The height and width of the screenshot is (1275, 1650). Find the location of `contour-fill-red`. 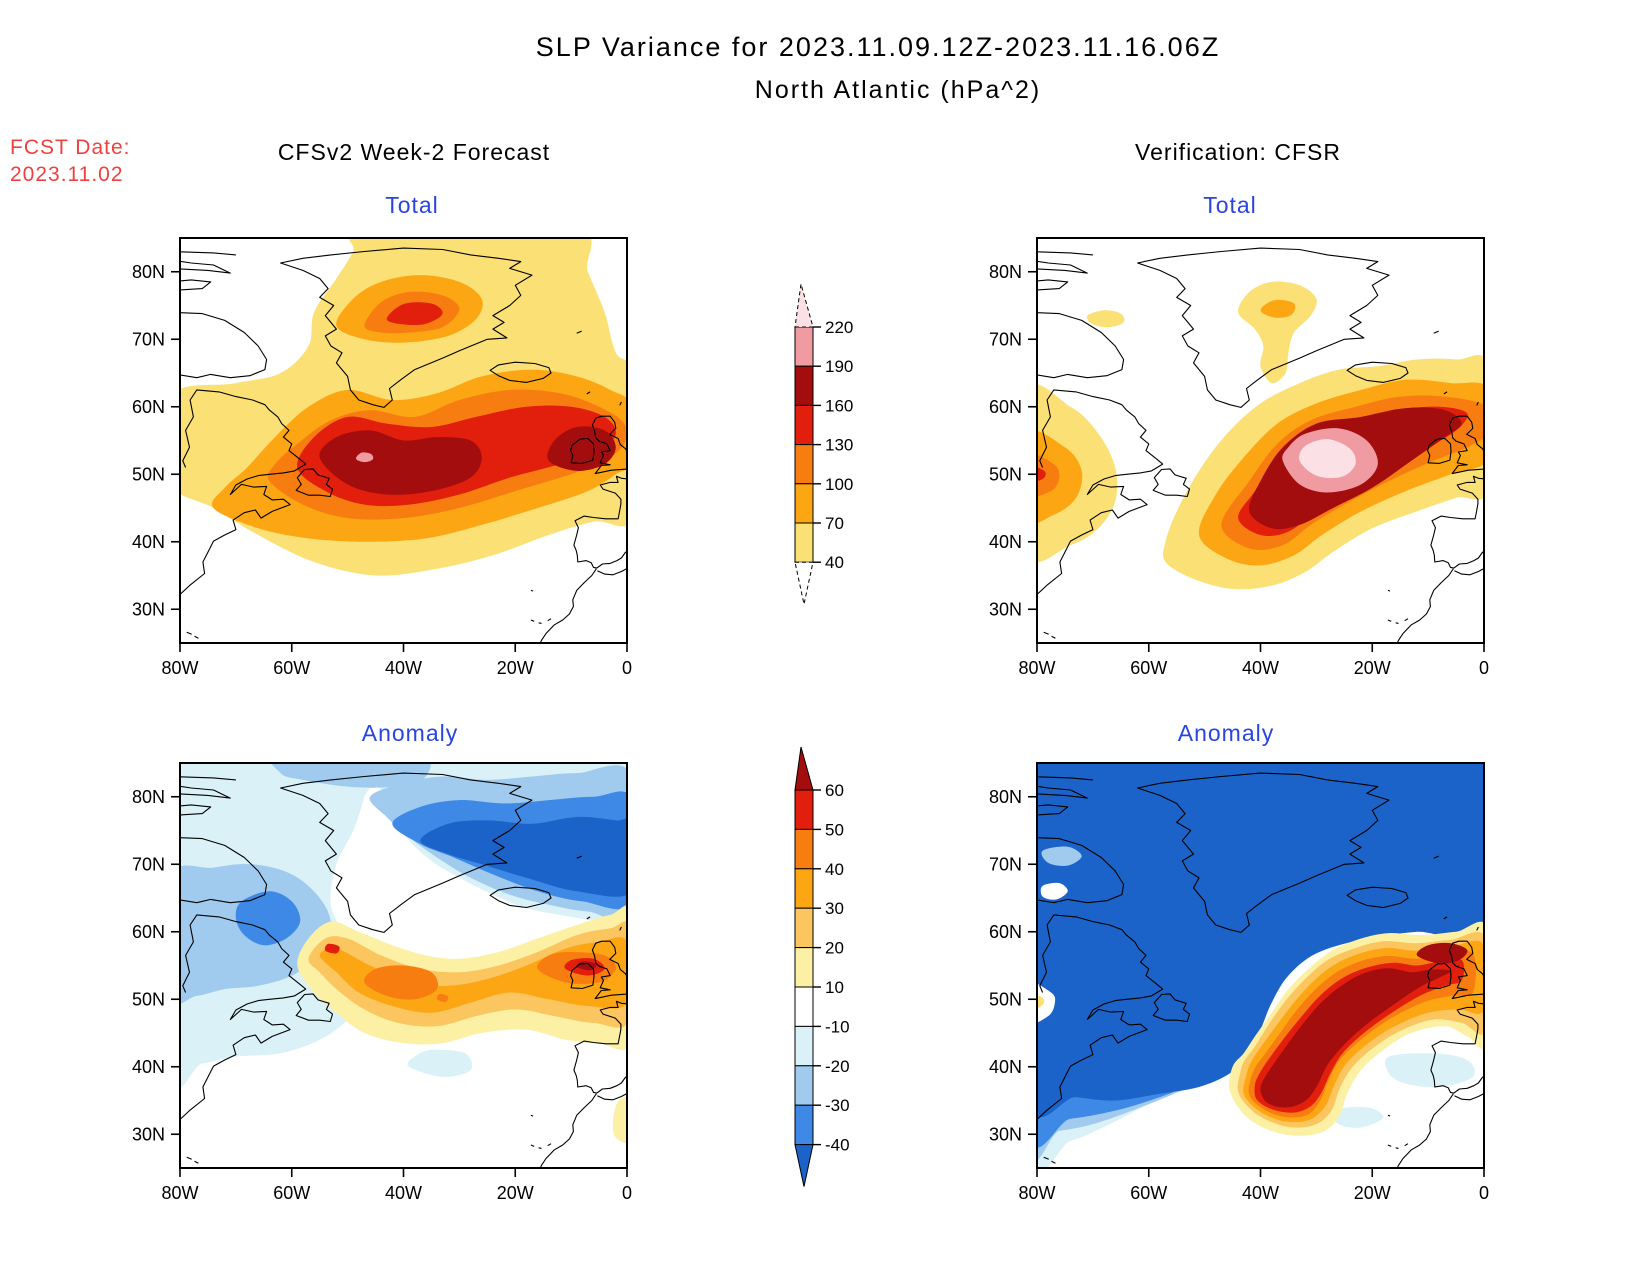

contour-fill-red is located at coordinates (332, 948).